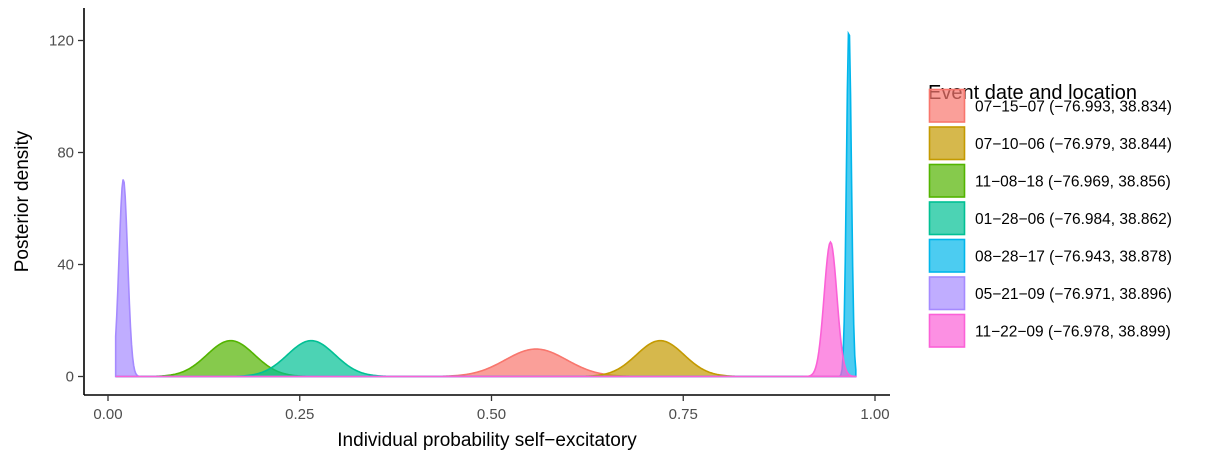  I want to click on legend-title: Event date and location, so click(1032, 93).